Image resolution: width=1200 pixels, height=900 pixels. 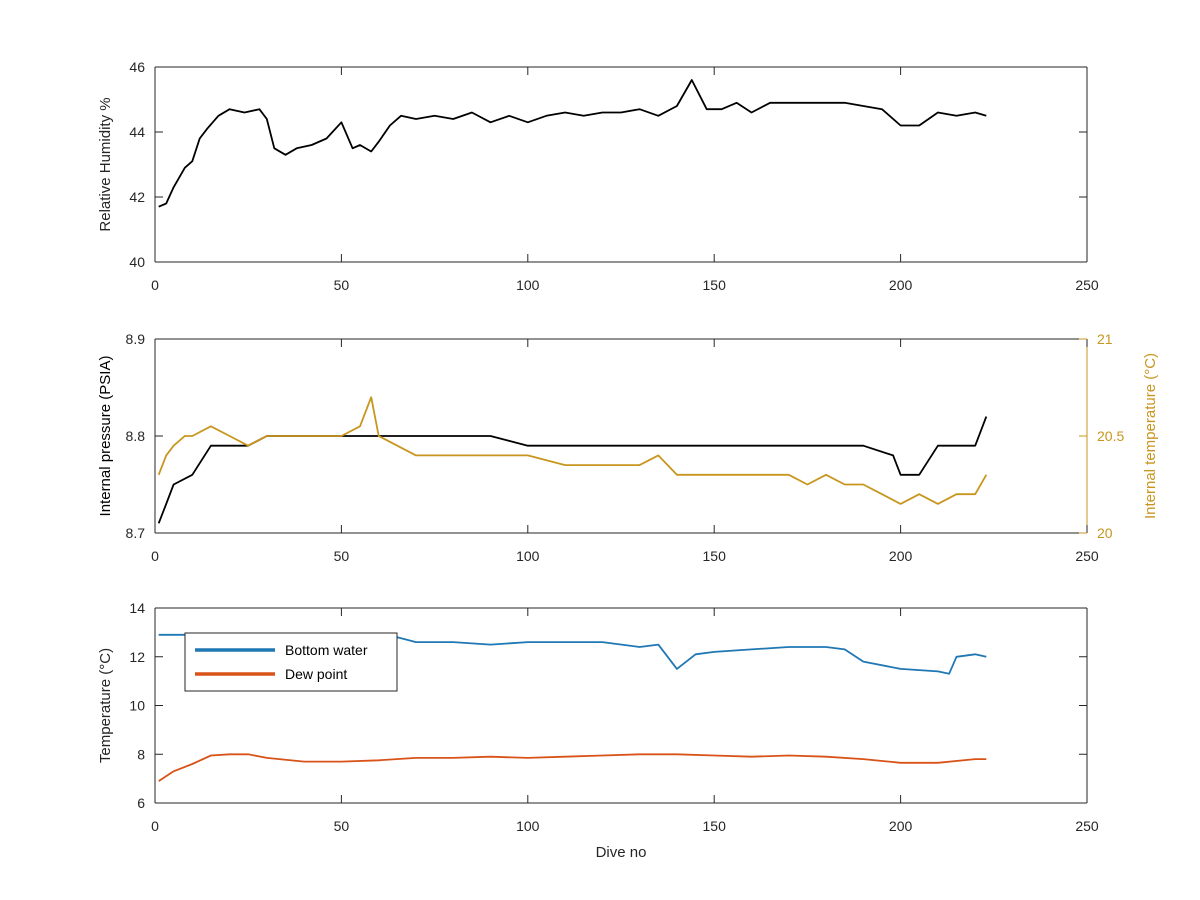 I want to click on y-tick-label: 42, so click(x=137, y=197).